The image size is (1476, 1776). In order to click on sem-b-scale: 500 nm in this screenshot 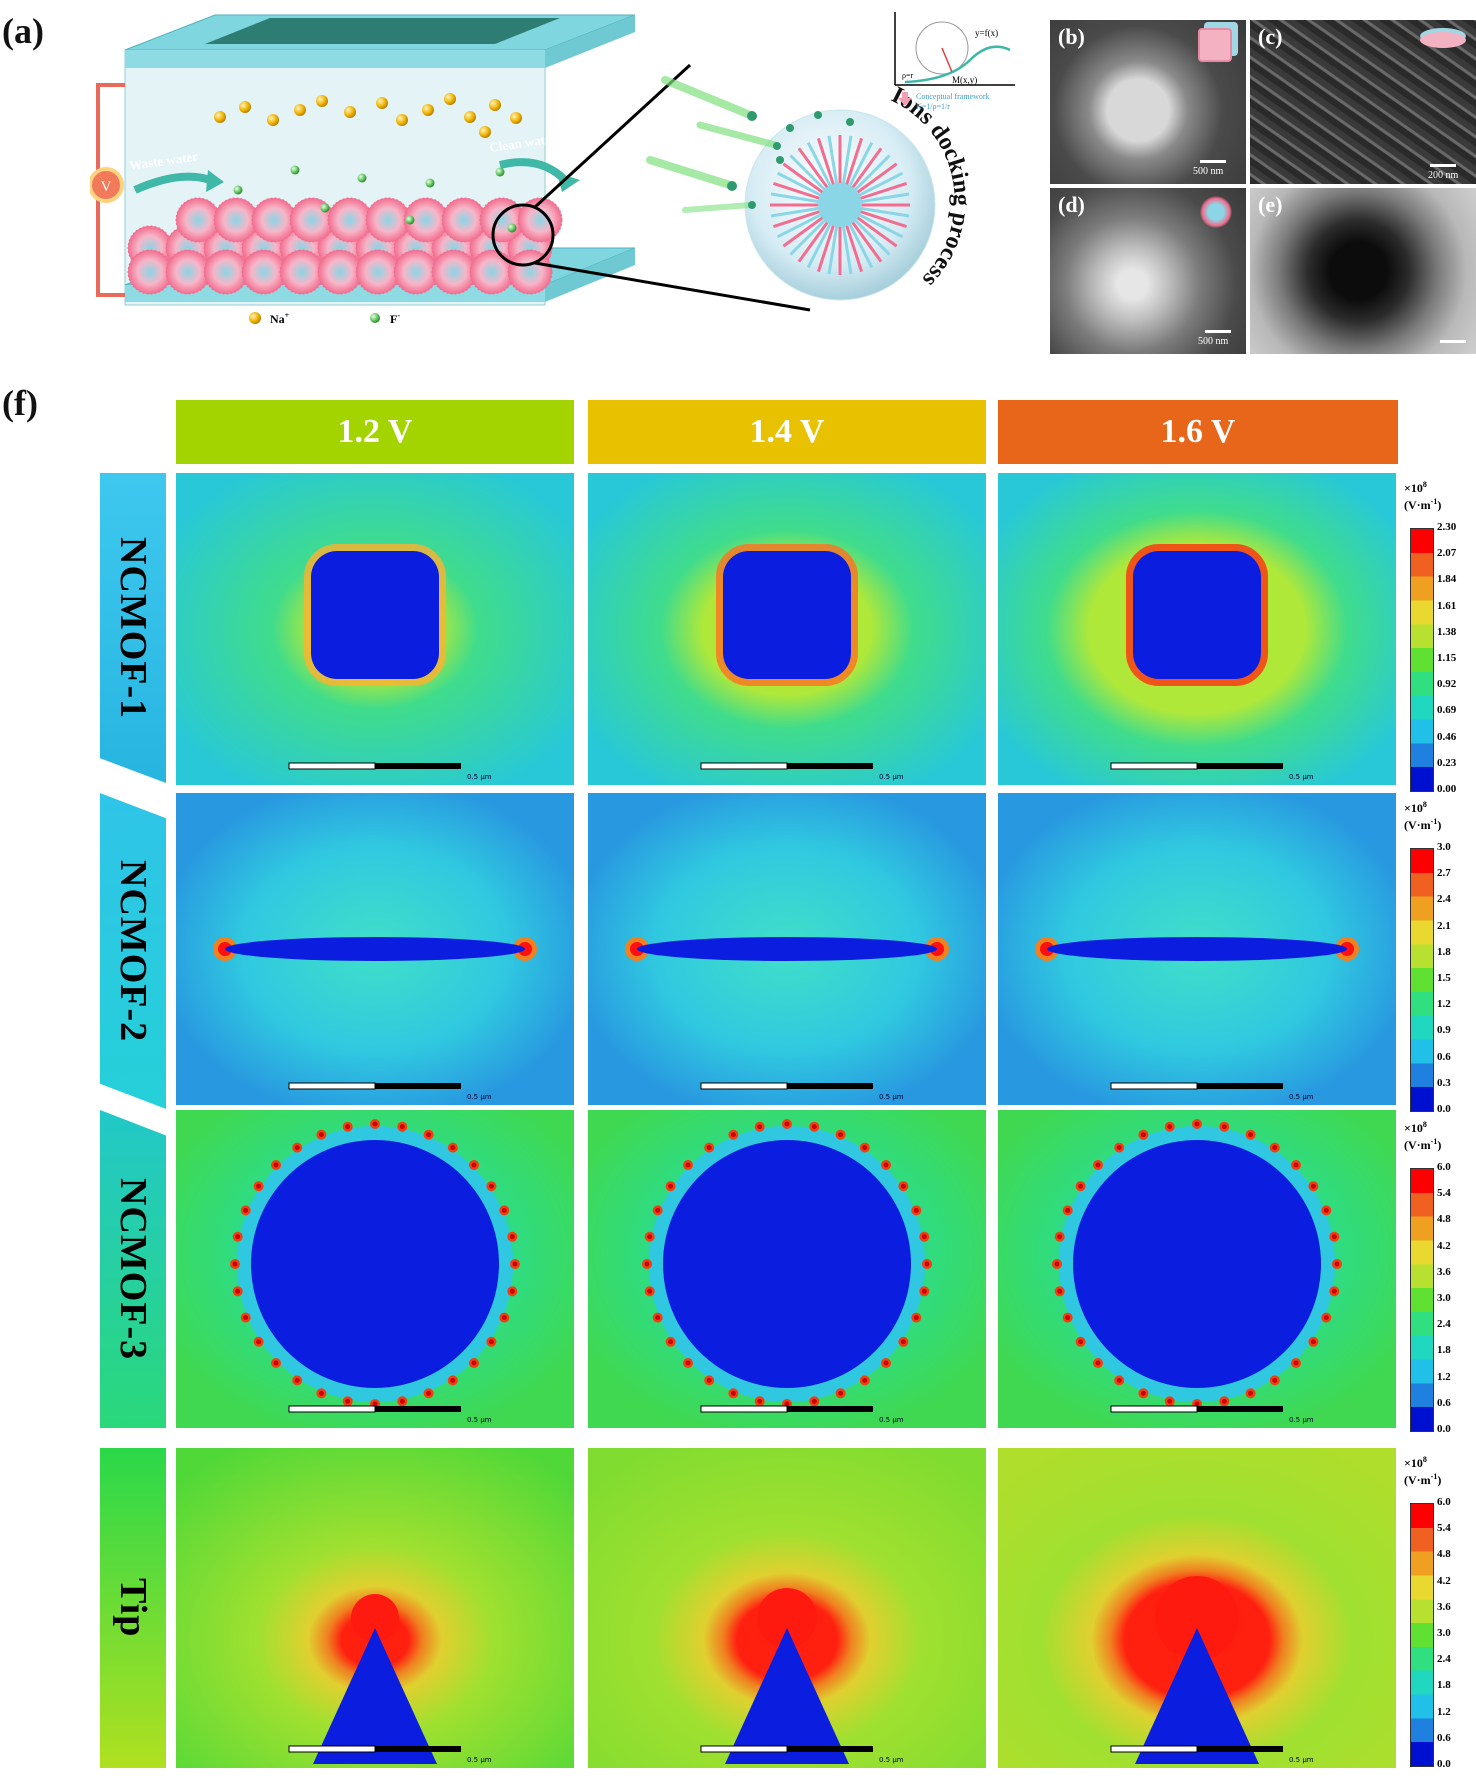, I will do `click(1208, 171)`.